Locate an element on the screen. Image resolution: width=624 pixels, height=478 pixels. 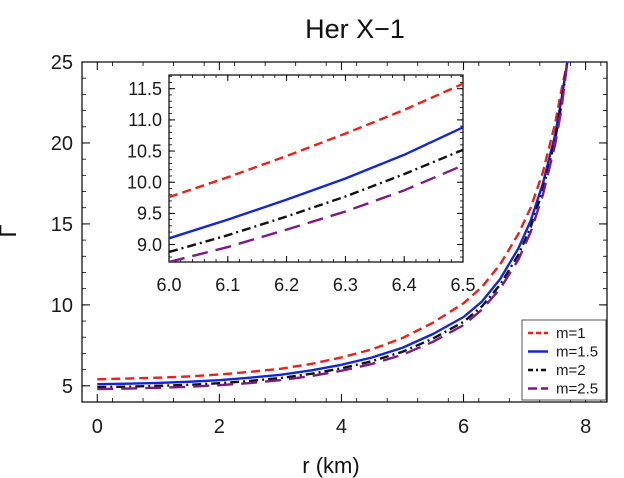
main-x-tick-label: 6 is located at coordinates (463, 427).